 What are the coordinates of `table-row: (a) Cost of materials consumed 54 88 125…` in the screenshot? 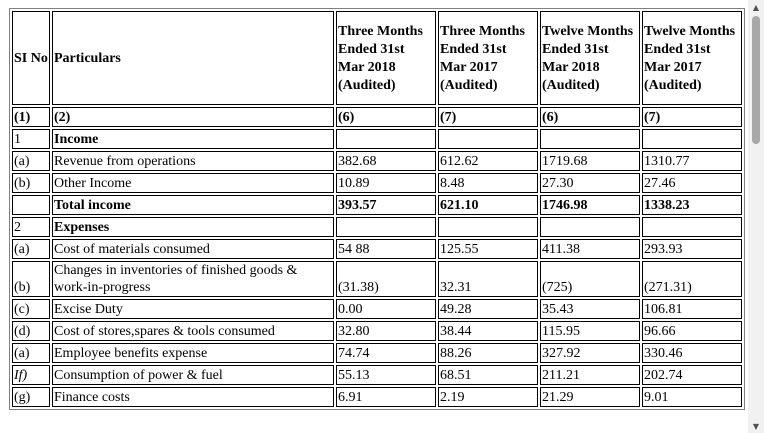 It's located at (377, 249).